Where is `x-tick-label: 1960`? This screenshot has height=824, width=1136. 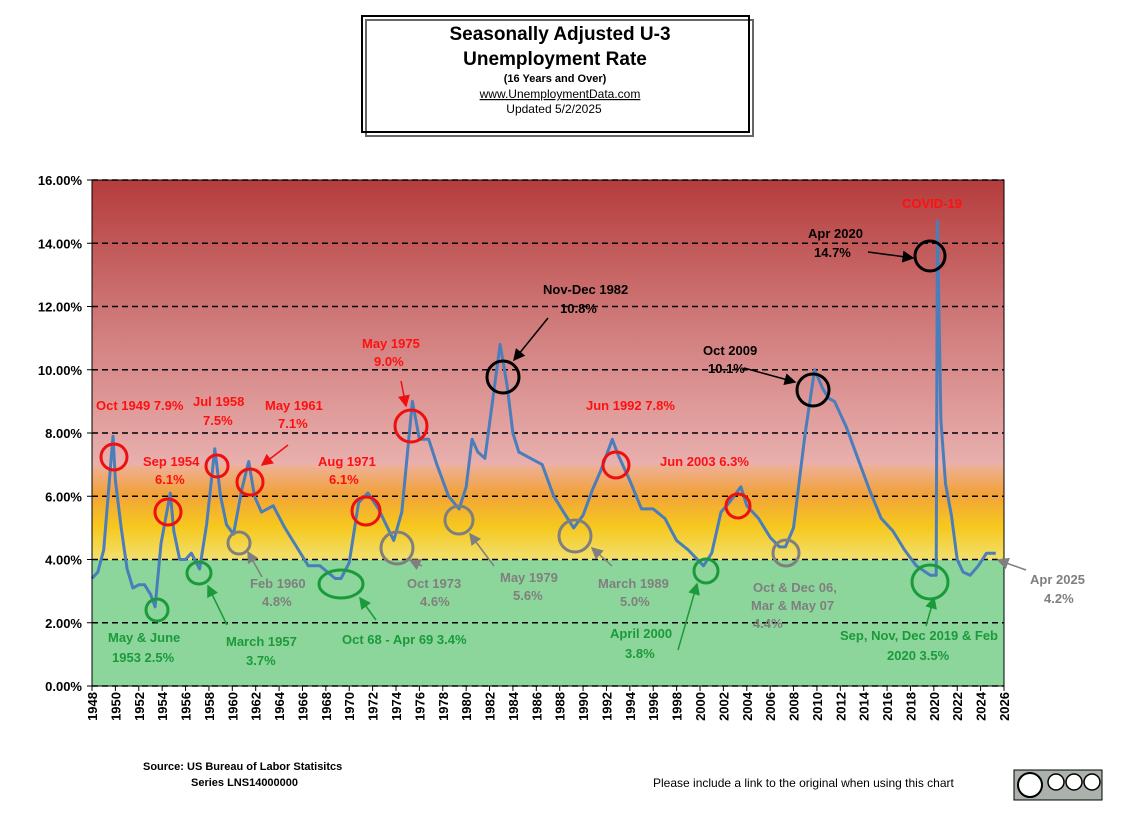 x-tick-label: 1960 is located at coordinates (232, 706).